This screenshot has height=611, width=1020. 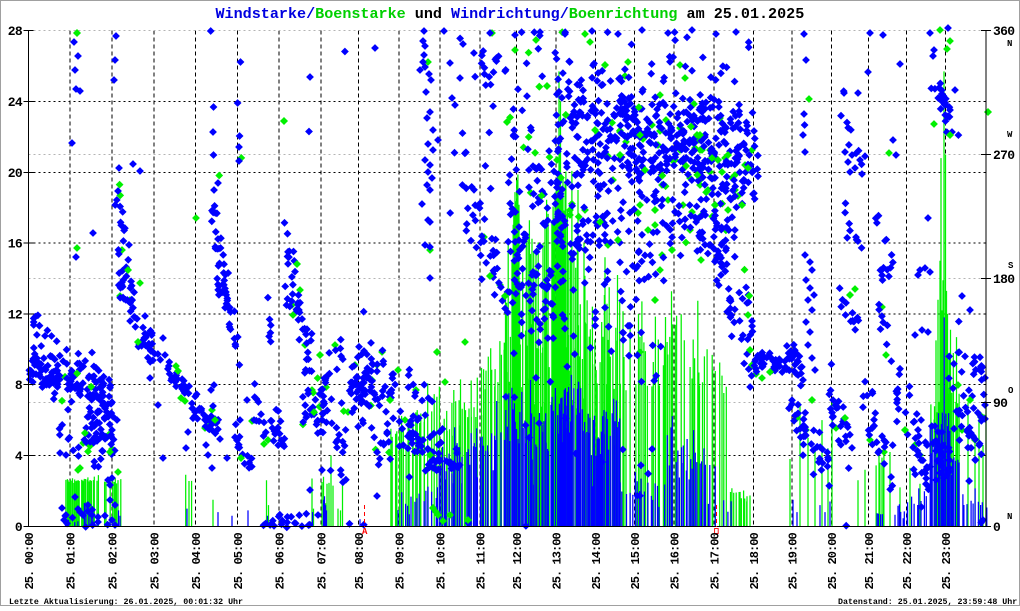 What do you see at coordinates (1004, 31) in the screenshot?
I see `svg-text: 360` at bounding box center [1004, 31].